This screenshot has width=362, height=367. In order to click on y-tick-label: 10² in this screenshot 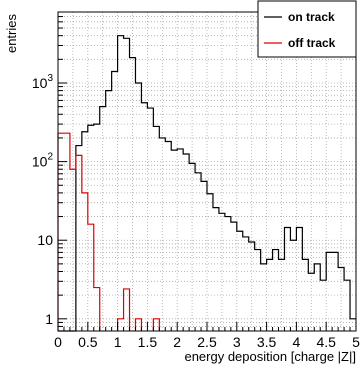, I will do `click(43, 161)`.